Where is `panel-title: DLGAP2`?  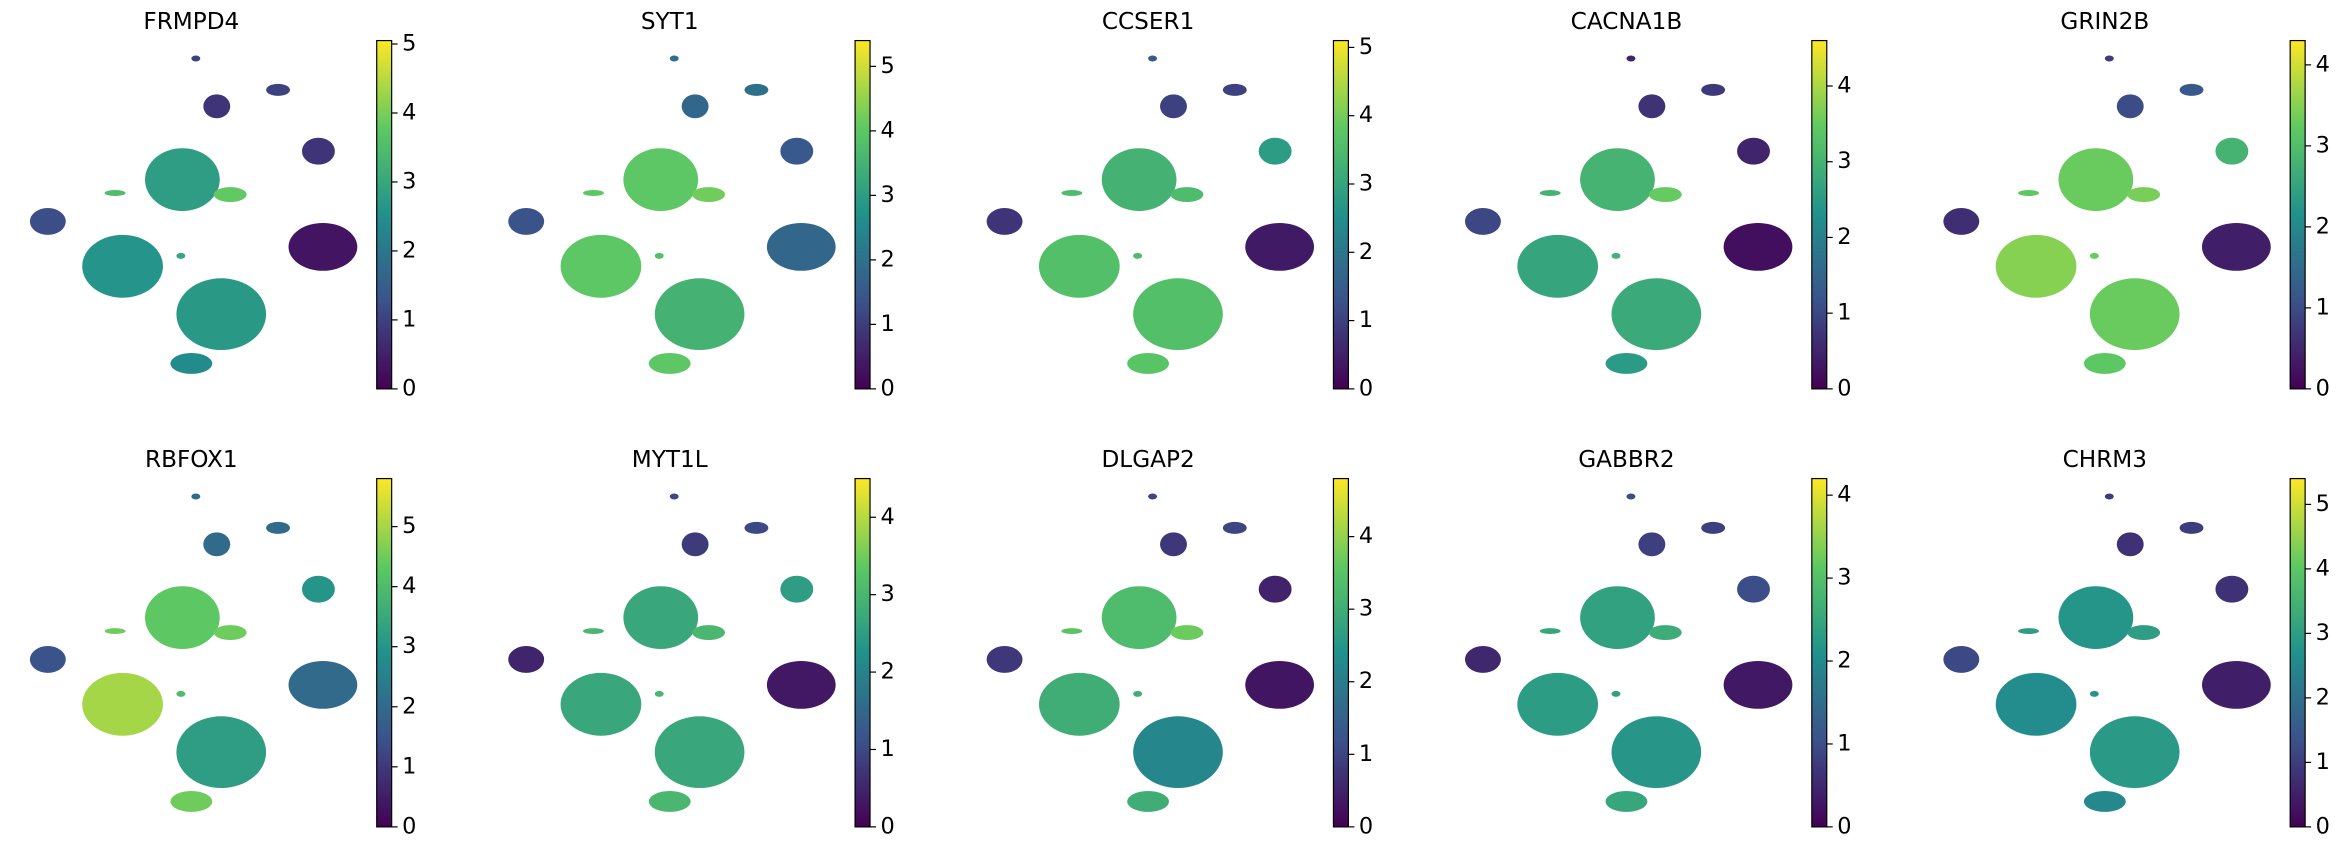 panel-title: DLGAP2 is located at coordinates (1147, 459).